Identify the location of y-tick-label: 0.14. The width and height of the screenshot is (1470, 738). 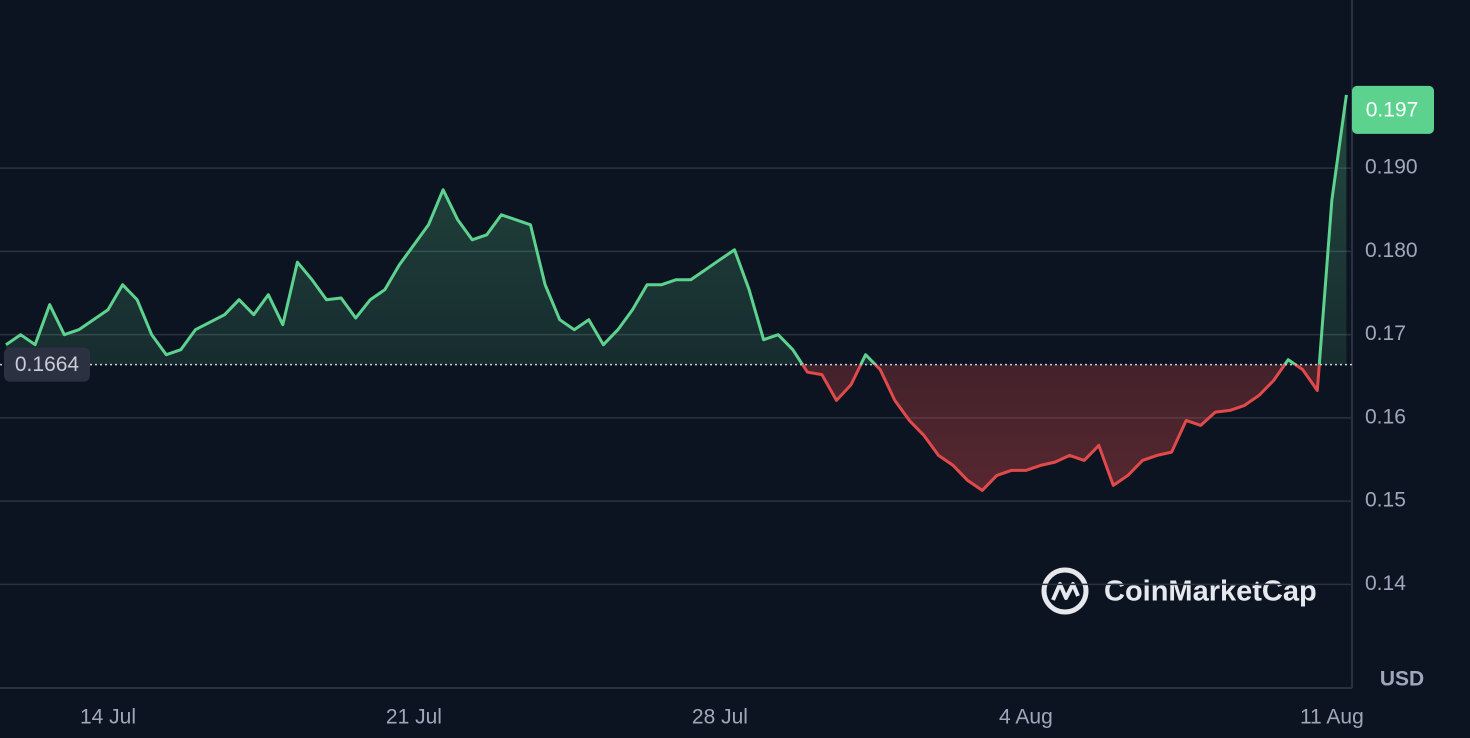
(1385, 583).